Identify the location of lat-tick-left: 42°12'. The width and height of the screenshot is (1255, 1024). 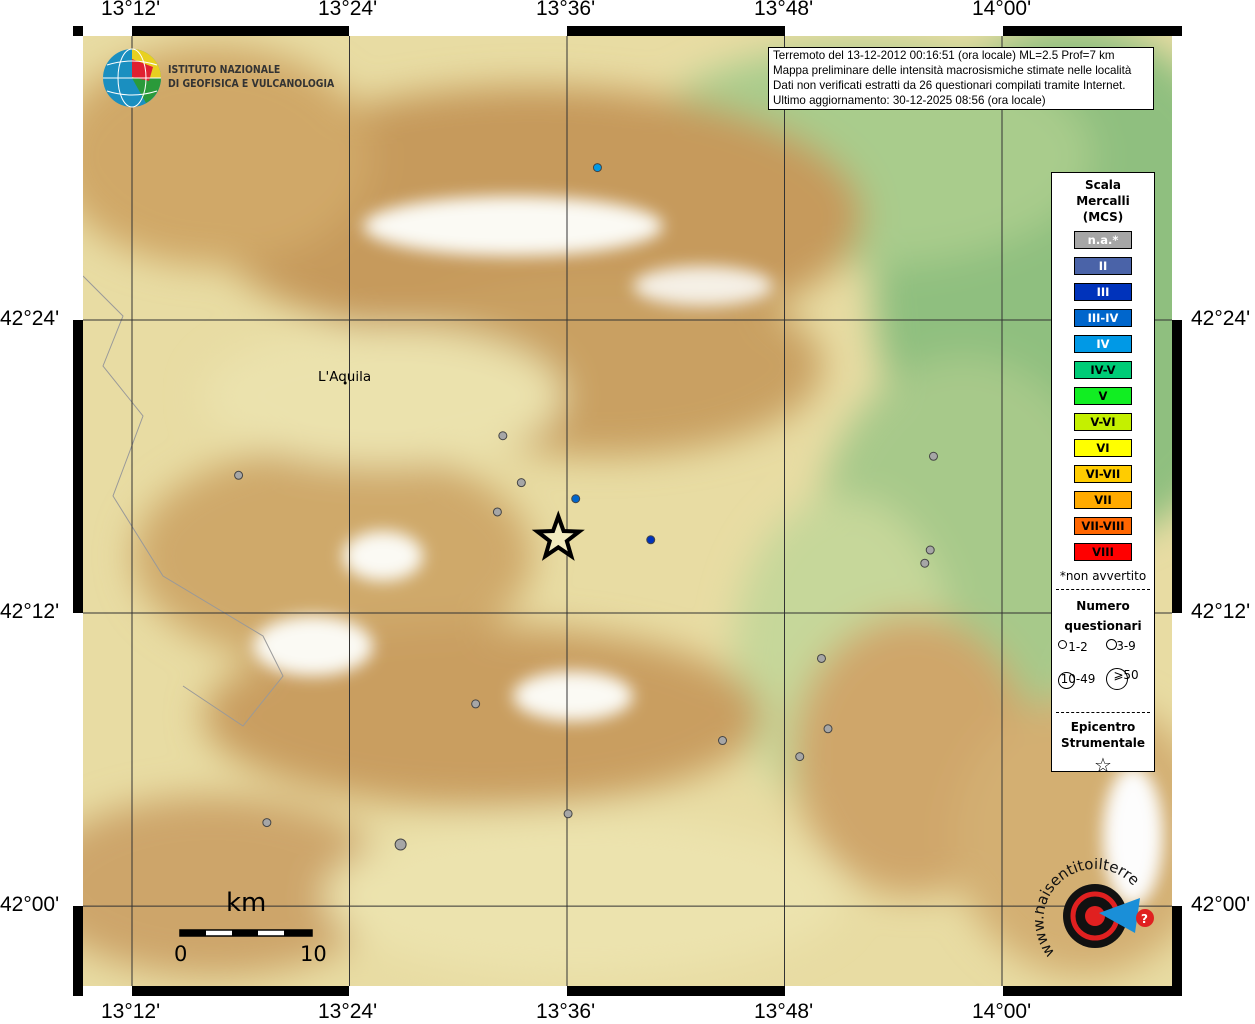
(30, 611).